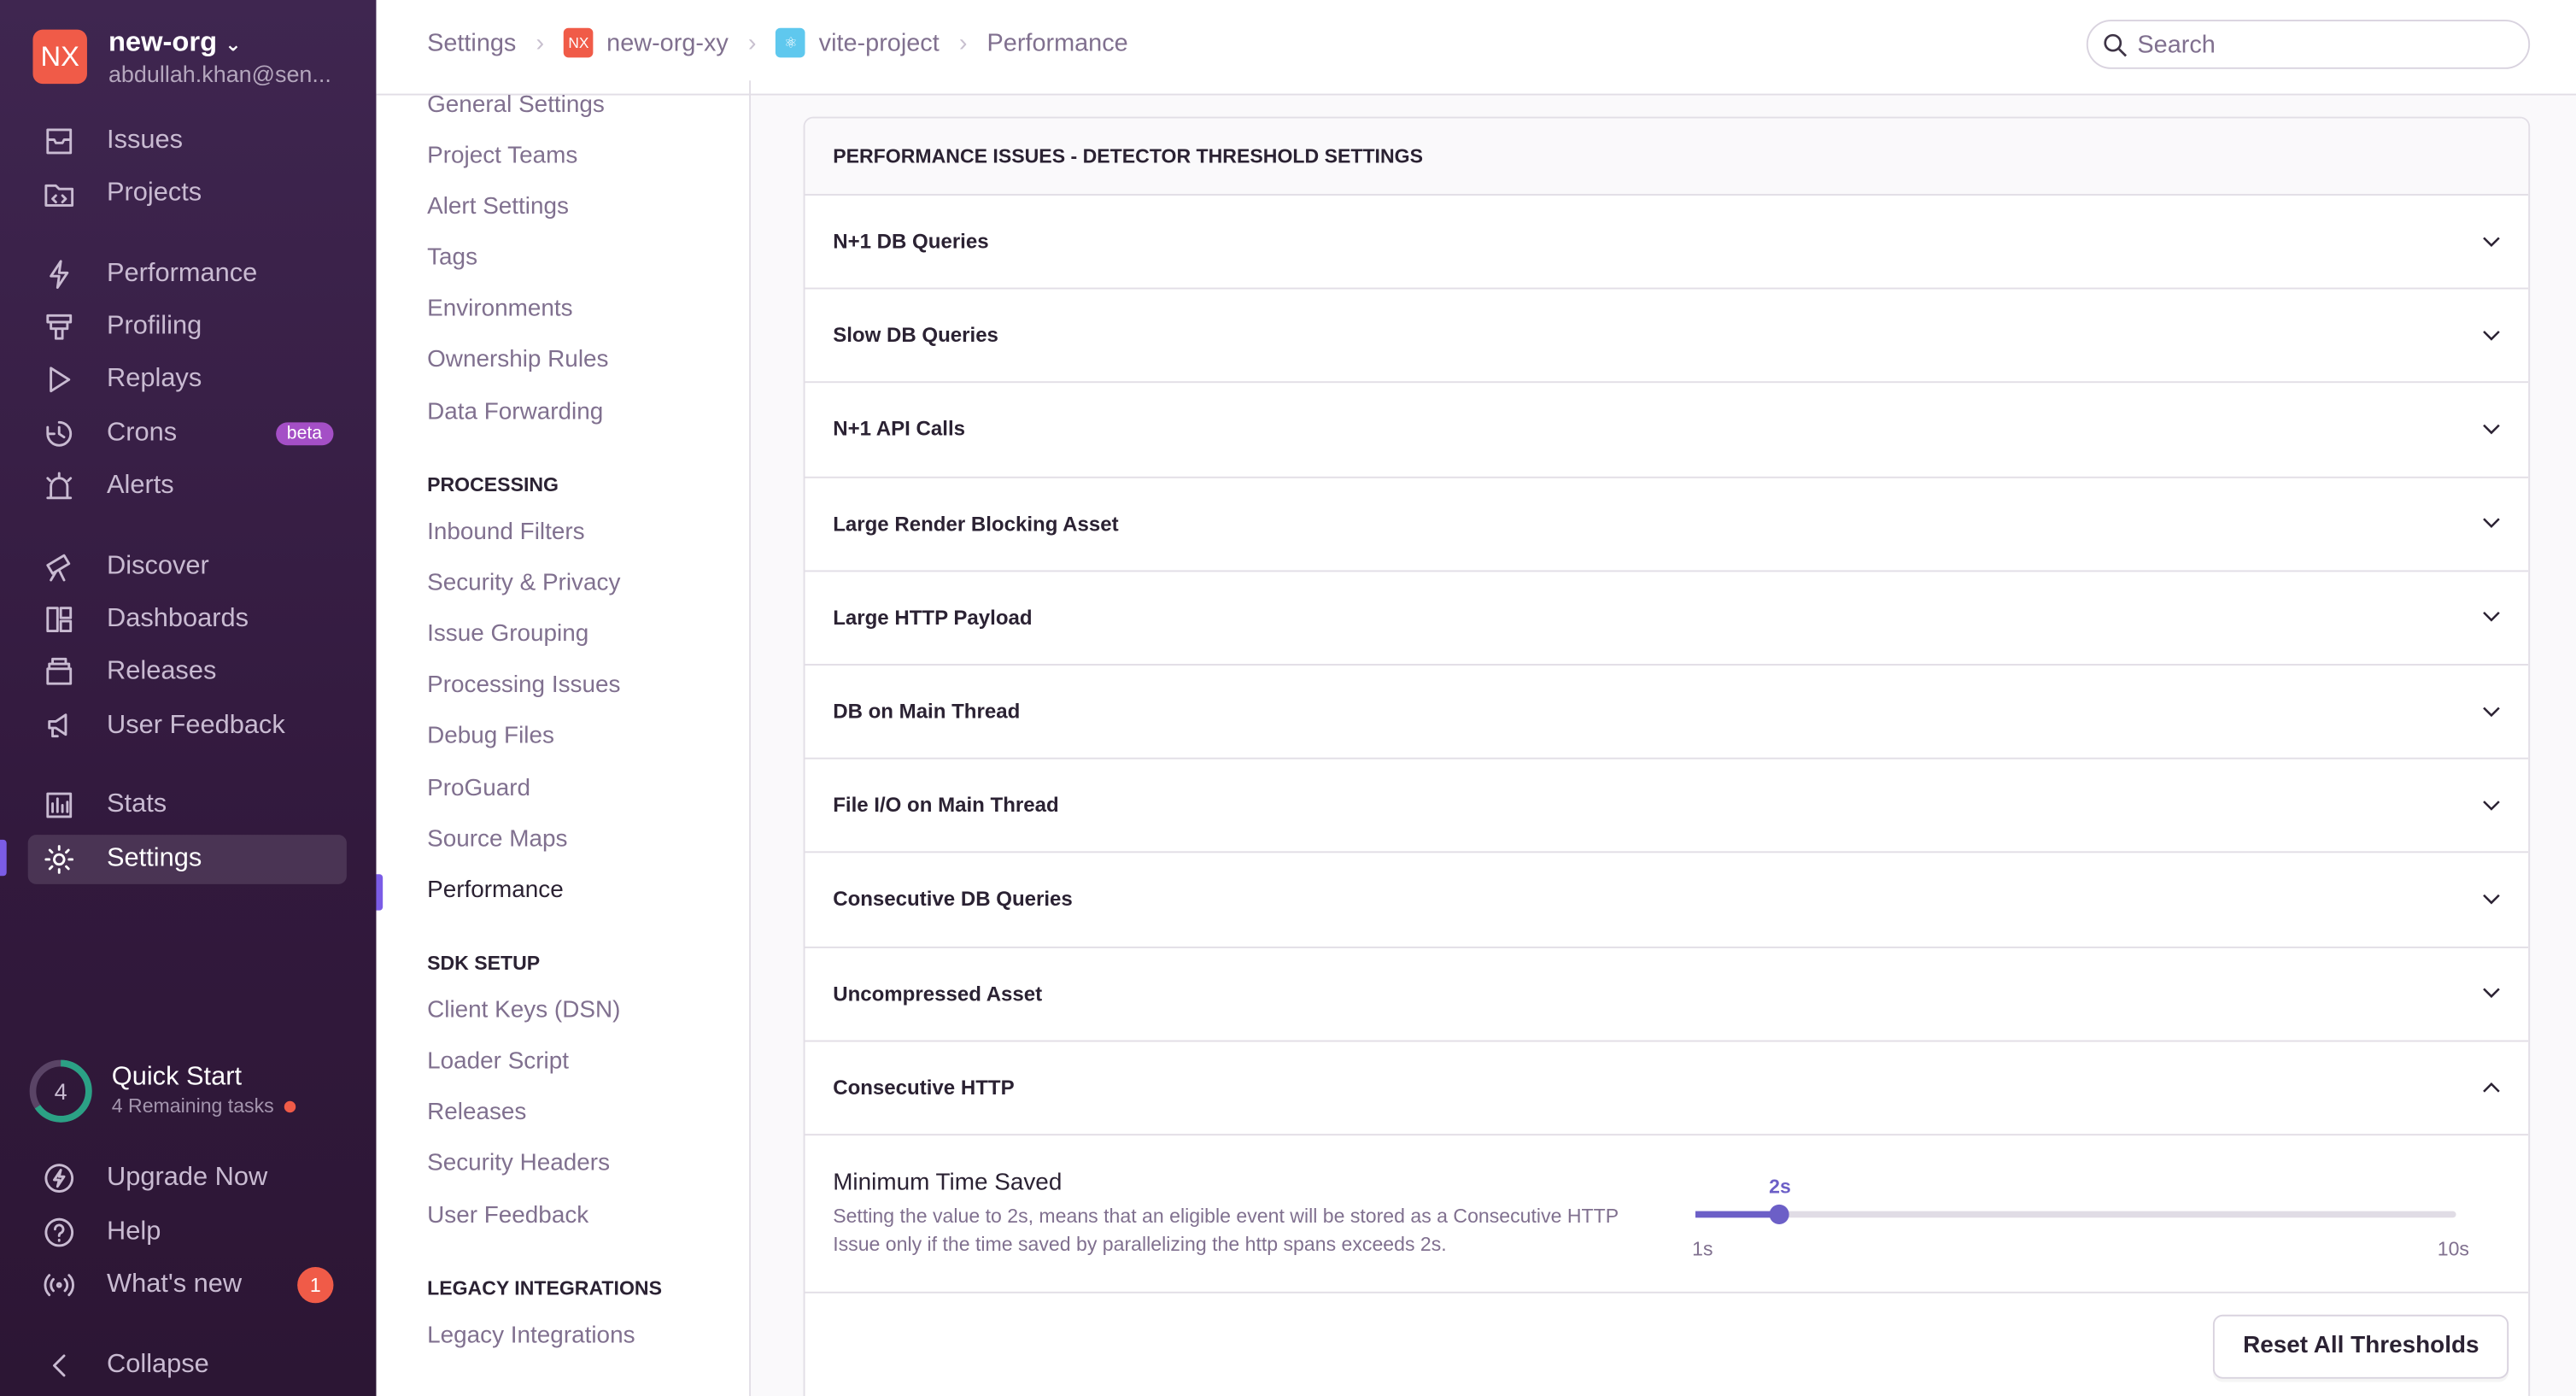 Image resolution: width=2576 pixels, height=1396 pixels. Describe the element at coordinates (60, 380) in the screenshot. I see `play-icon` at that location.